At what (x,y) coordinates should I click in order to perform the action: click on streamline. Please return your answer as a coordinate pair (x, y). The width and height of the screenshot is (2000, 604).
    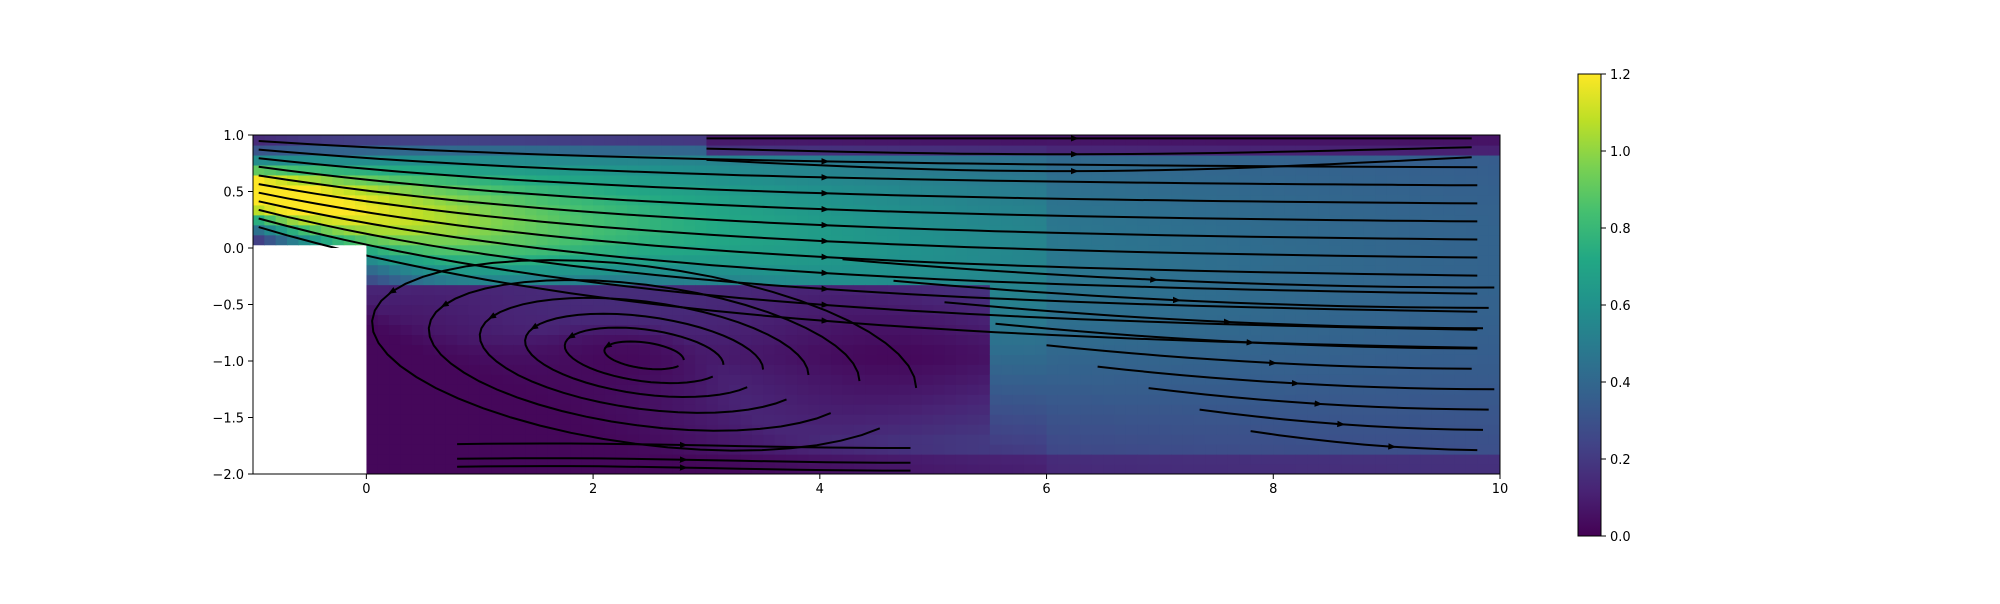
    Looking at the image, I should click on (868, 181).